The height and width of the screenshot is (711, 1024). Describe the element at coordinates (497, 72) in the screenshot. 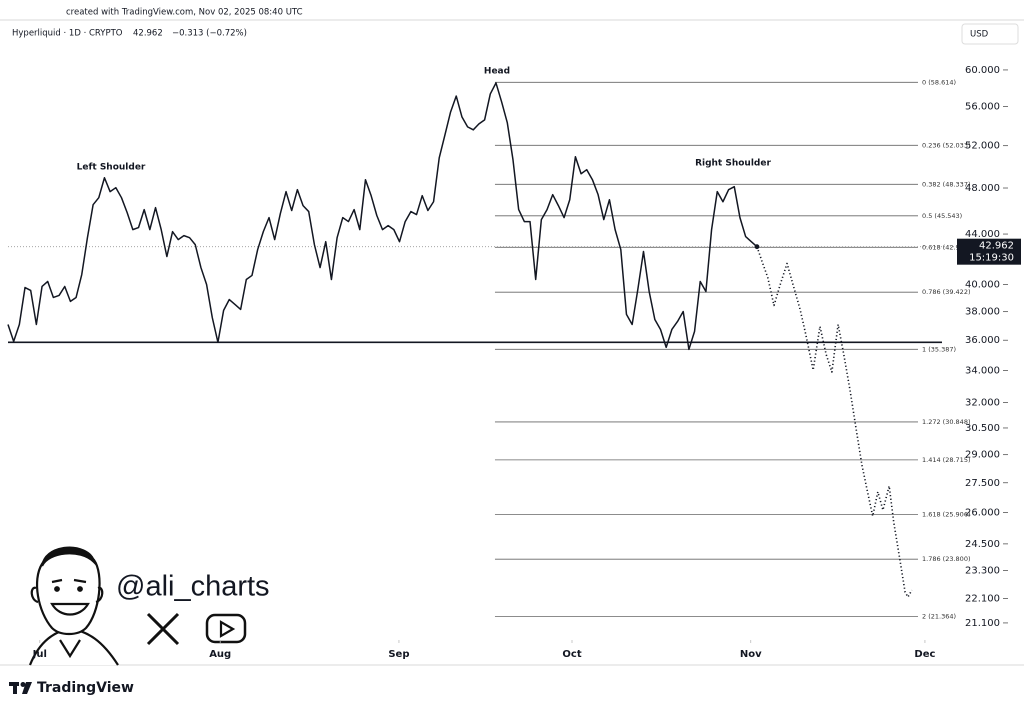

I see `annotation: Head` at that location.